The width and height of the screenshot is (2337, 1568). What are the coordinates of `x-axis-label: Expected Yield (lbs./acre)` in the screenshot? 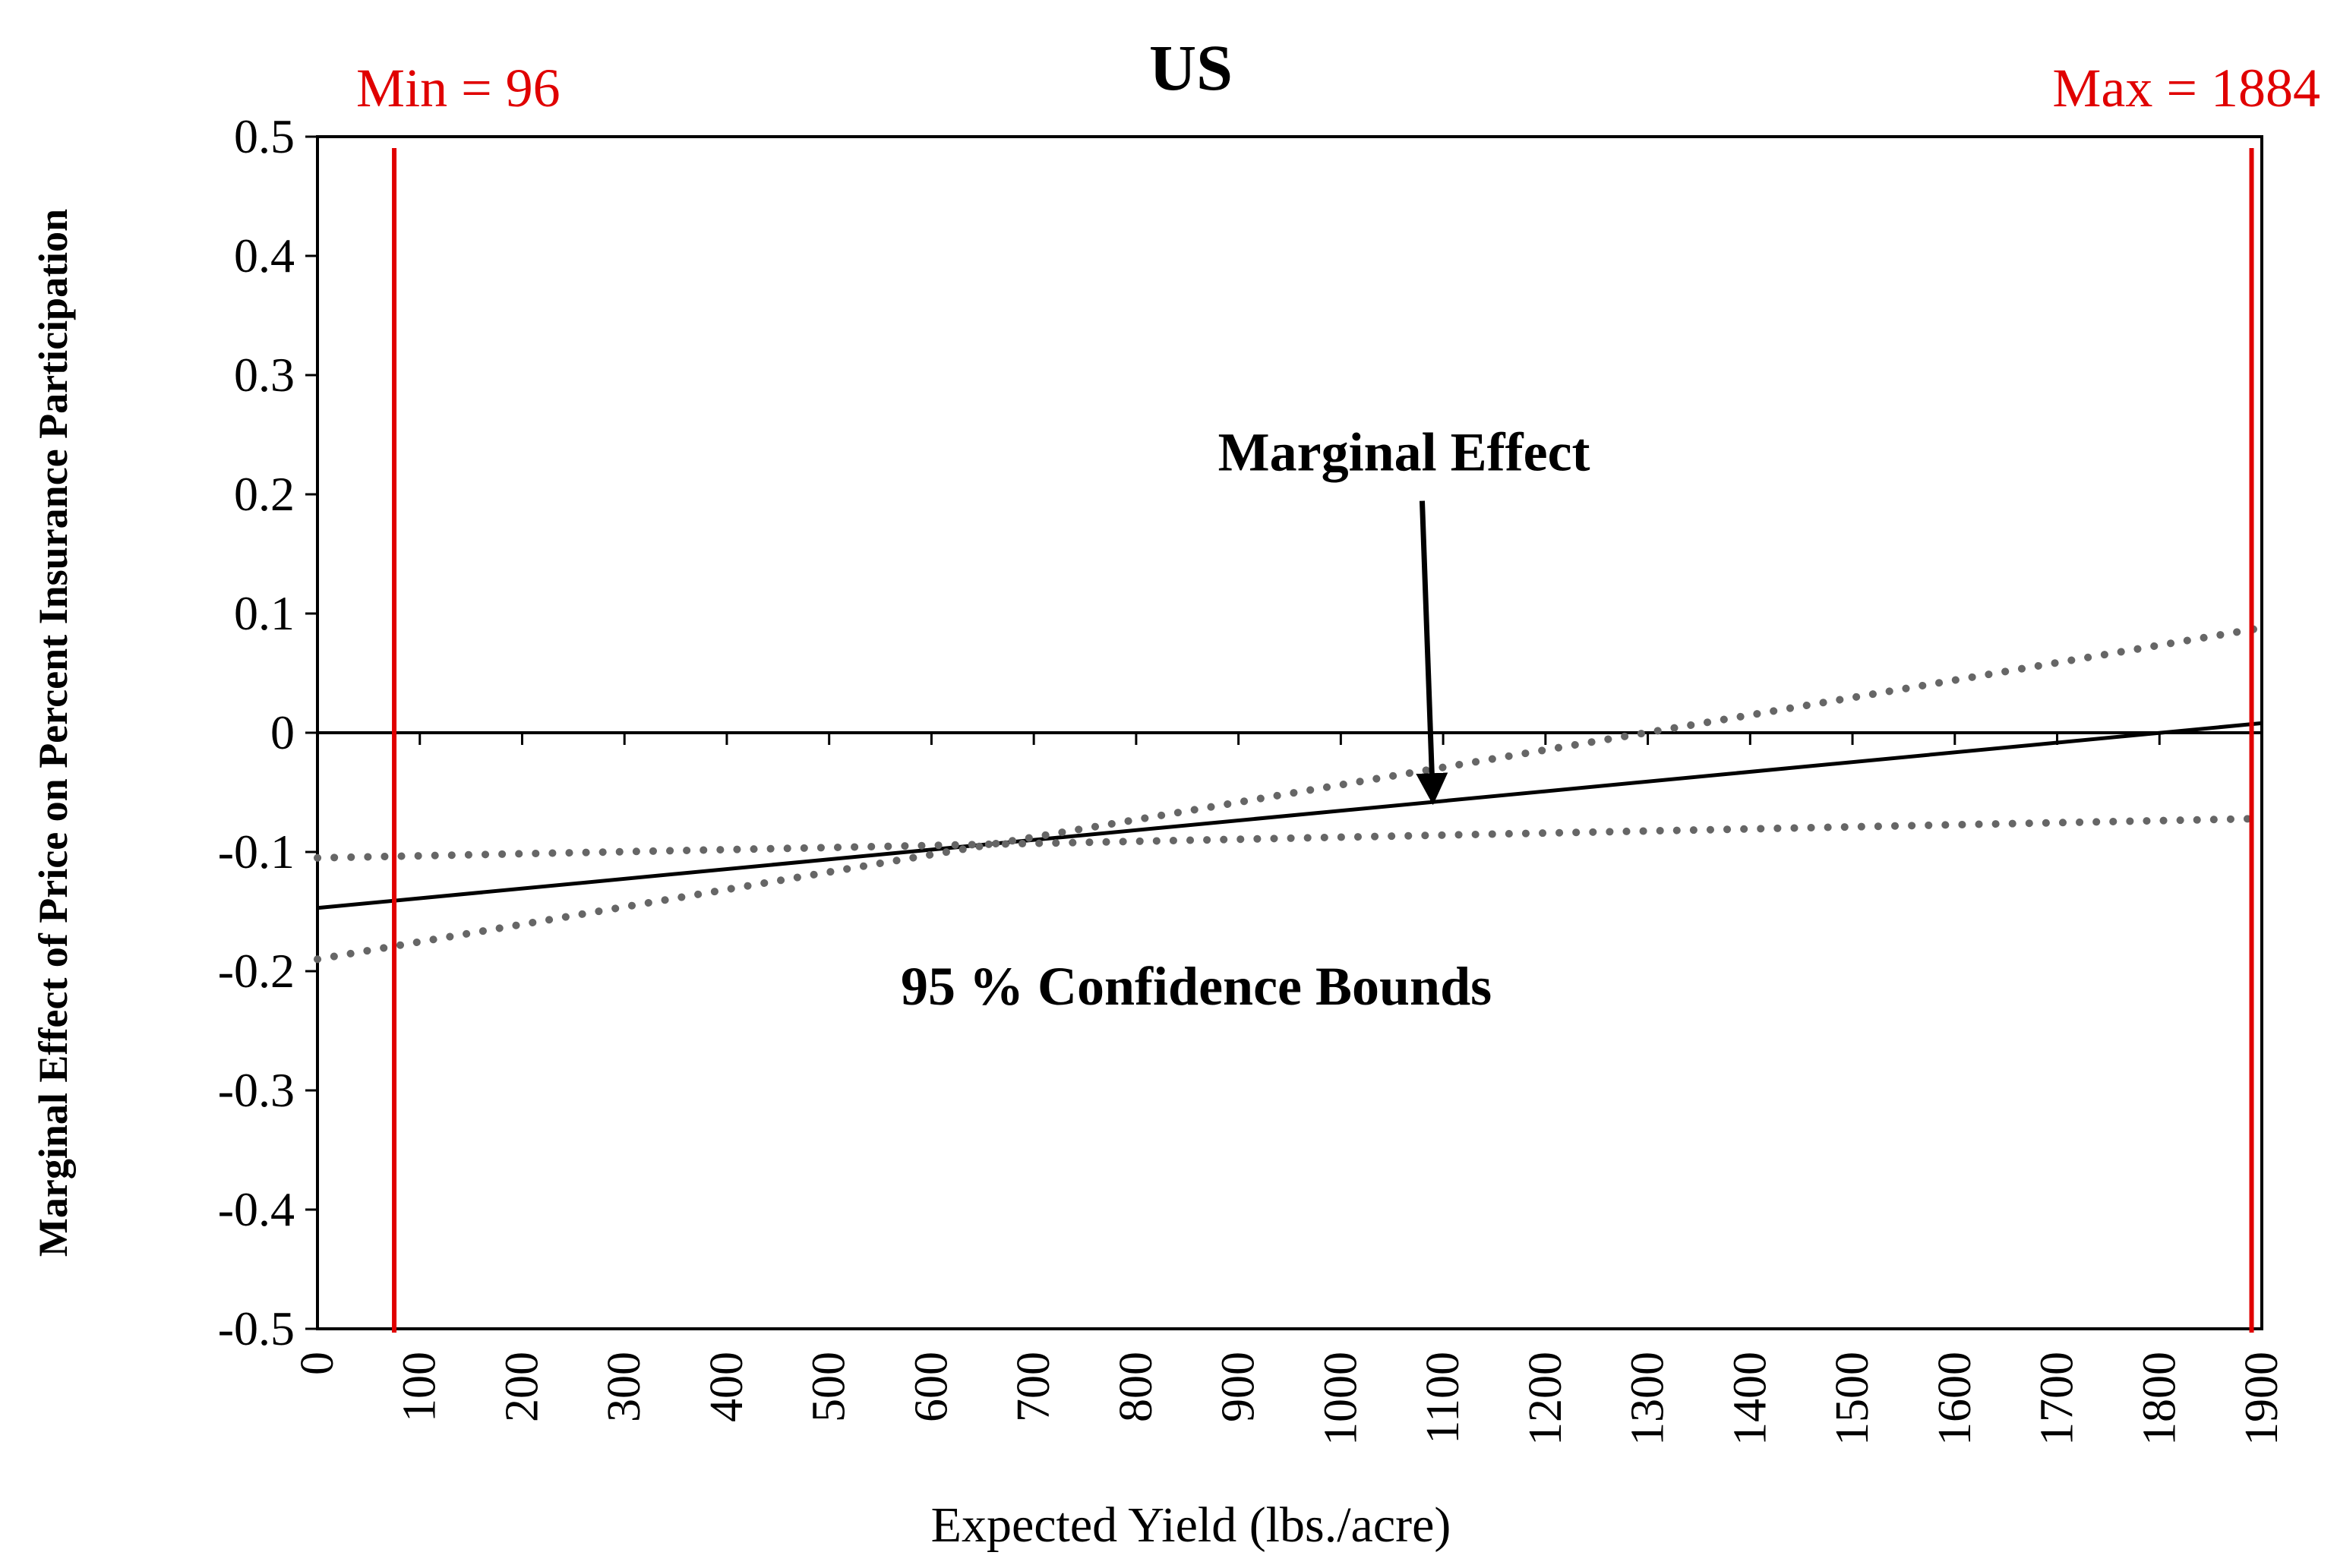 It's located at (1191, 1525).